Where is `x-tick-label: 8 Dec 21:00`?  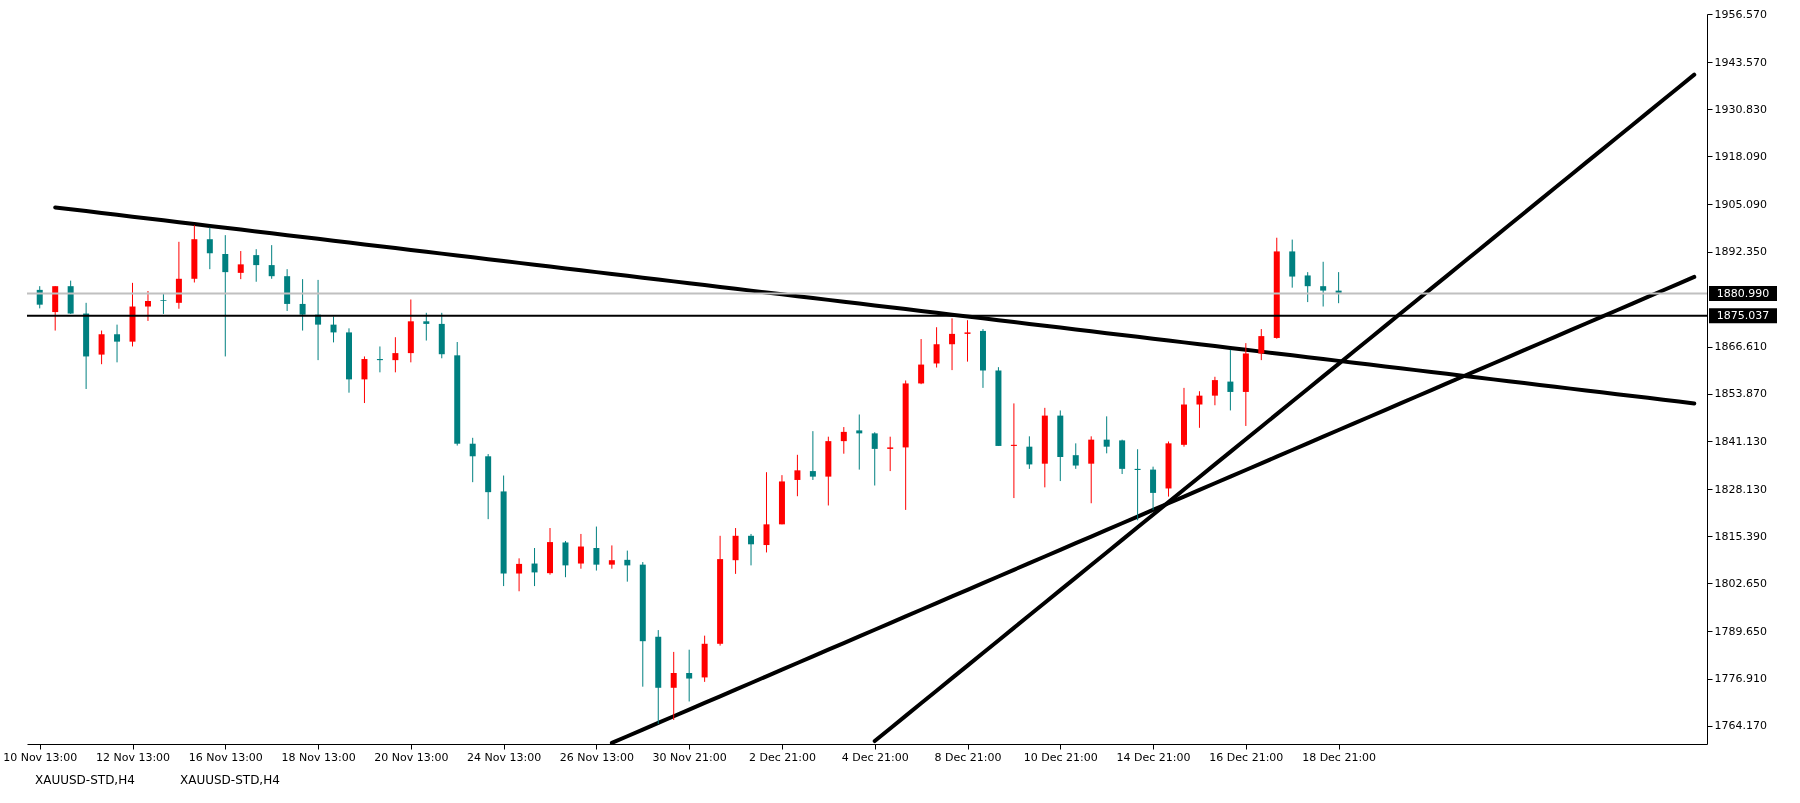
x-tick-label: 8 Dec 21:00 is located at coordinates (968, 757).